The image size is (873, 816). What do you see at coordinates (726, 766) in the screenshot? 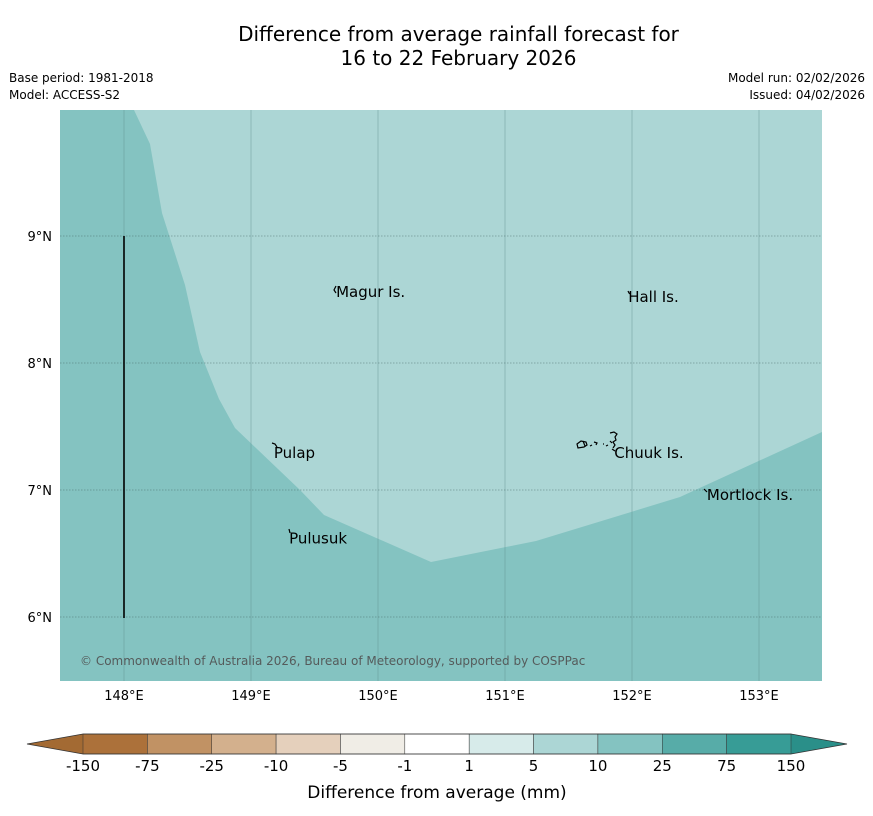
I see `colorbar-tick-label: 75` at bounding box center [726, 766].